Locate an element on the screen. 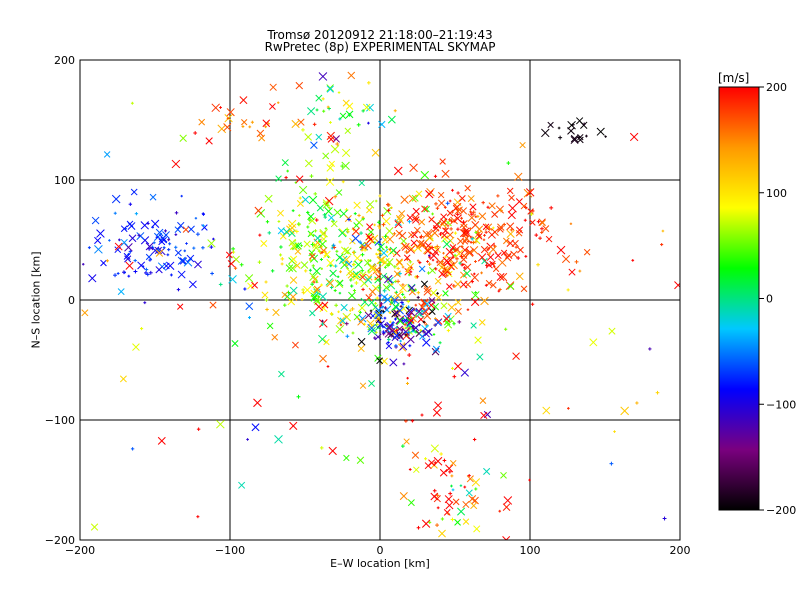 This screenshot has width=800, height=600. y-tick-label: 200 is located at coordinates (64, 60).